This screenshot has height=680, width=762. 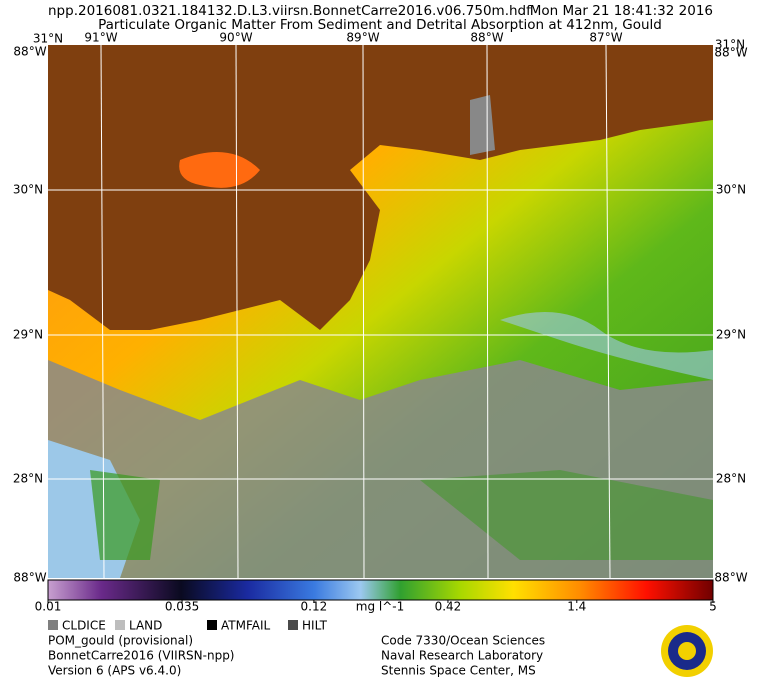 What do you see at coordinates (315, 626) in the screenshot?
I see `flag-label: HILT` at bounding box center [315, 626].